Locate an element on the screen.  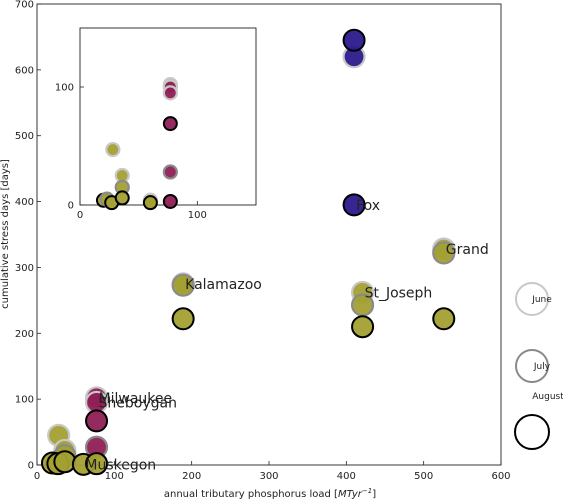
x-tick-label: 500 is located at coordinates (423, 476).